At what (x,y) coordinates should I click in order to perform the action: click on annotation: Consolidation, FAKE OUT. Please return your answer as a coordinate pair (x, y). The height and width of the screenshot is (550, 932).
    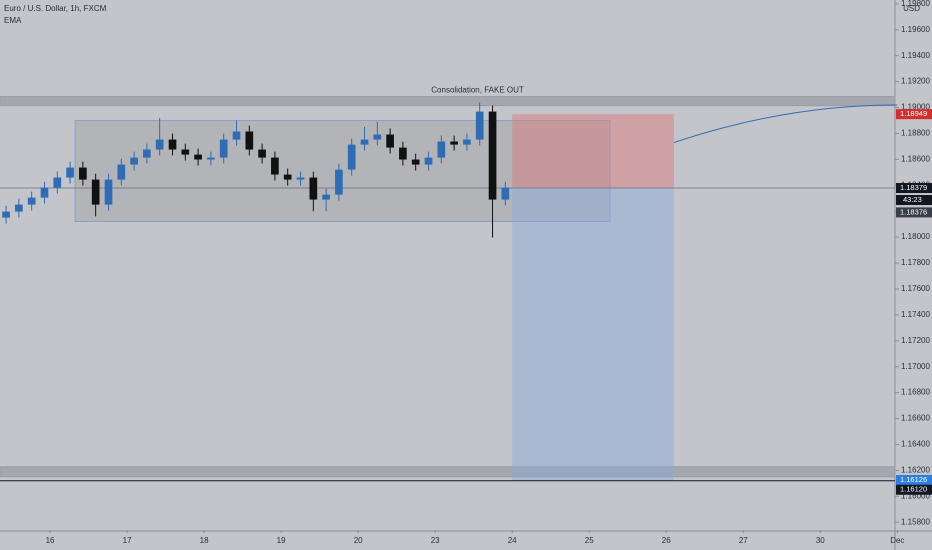
    Looking at the image, I should click on (477, 90).